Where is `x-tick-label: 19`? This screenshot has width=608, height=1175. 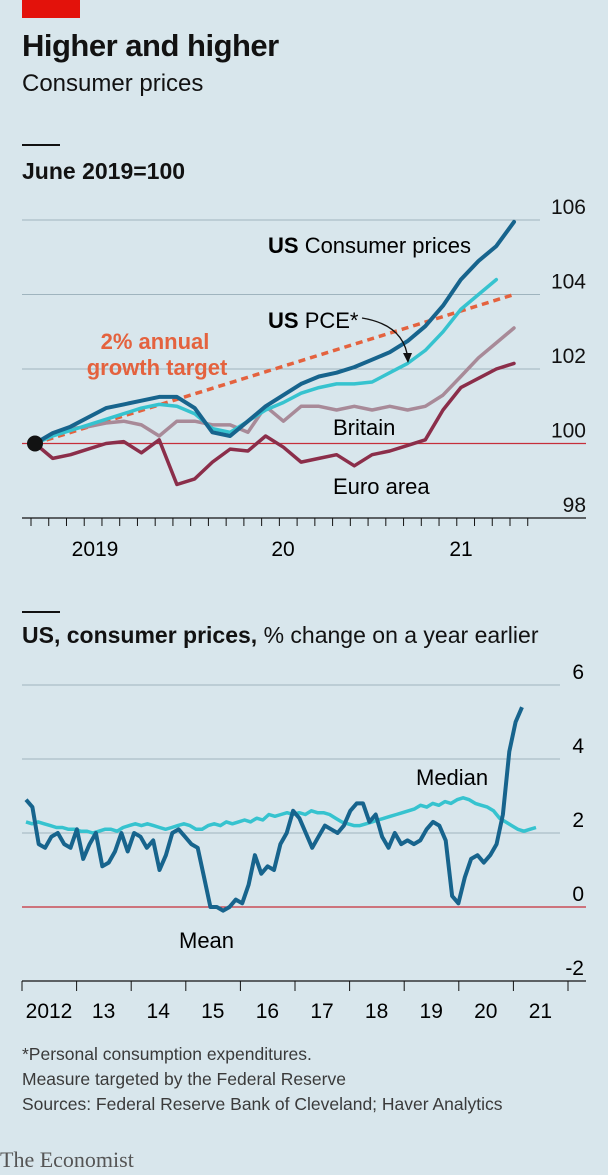 x-tick-label: 19 is located at coordinates (431, 1011).